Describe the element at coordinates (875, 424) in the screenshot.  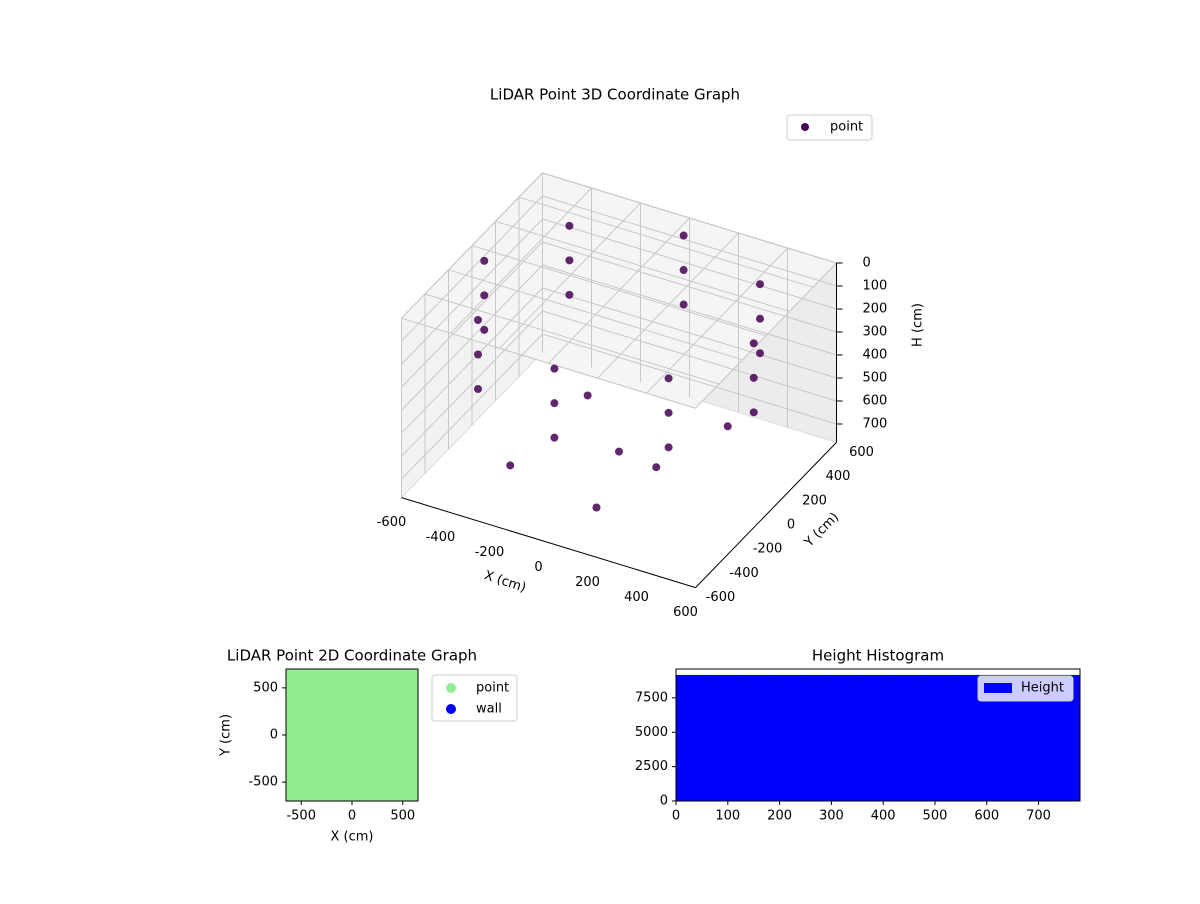
I see `z-tick-label: 700` at that location.